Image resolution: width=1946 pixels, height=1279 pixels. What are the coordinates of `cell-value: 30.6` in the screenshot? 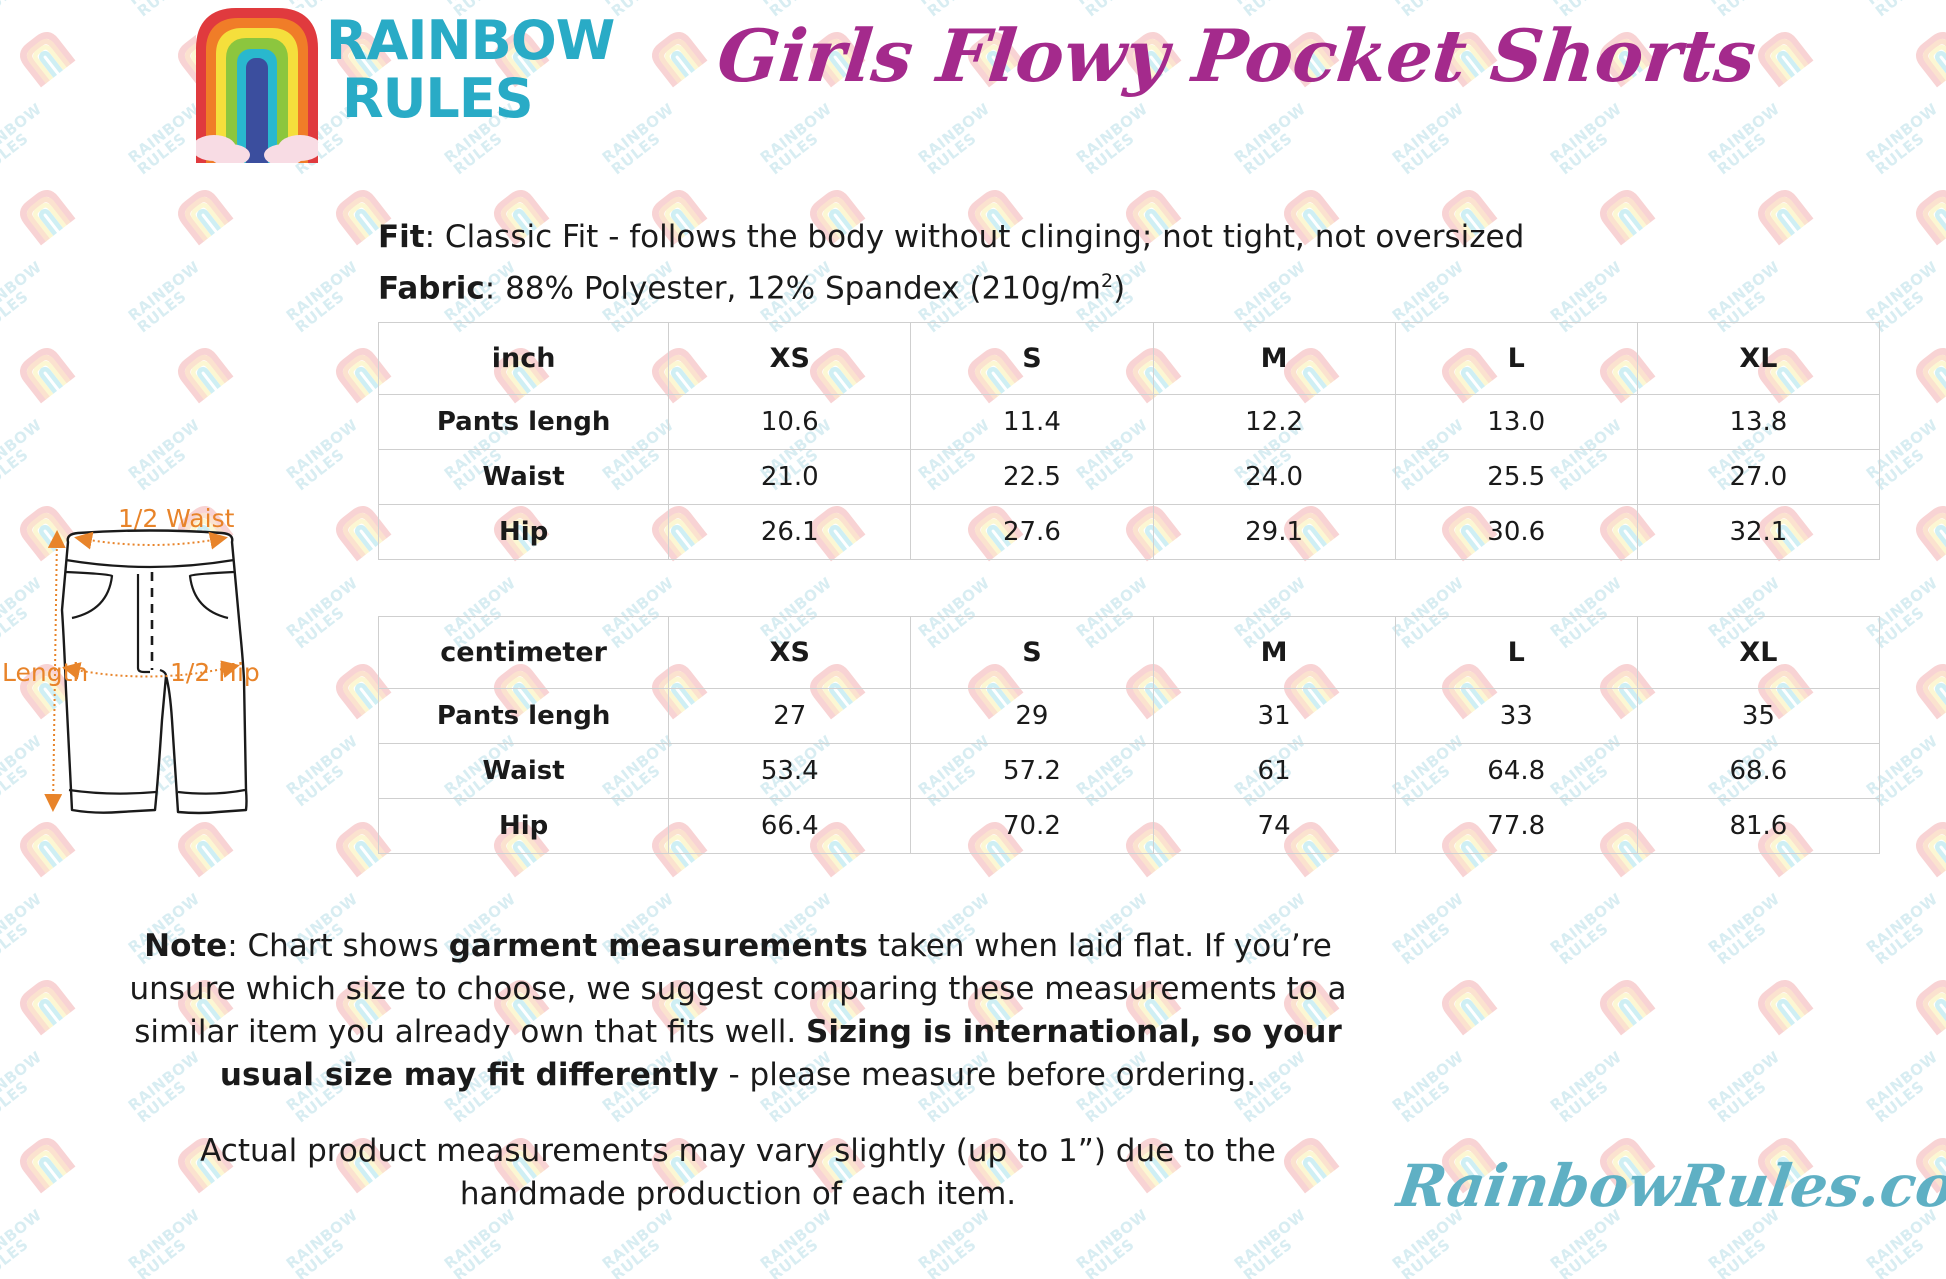 It's located at (1516, 532).